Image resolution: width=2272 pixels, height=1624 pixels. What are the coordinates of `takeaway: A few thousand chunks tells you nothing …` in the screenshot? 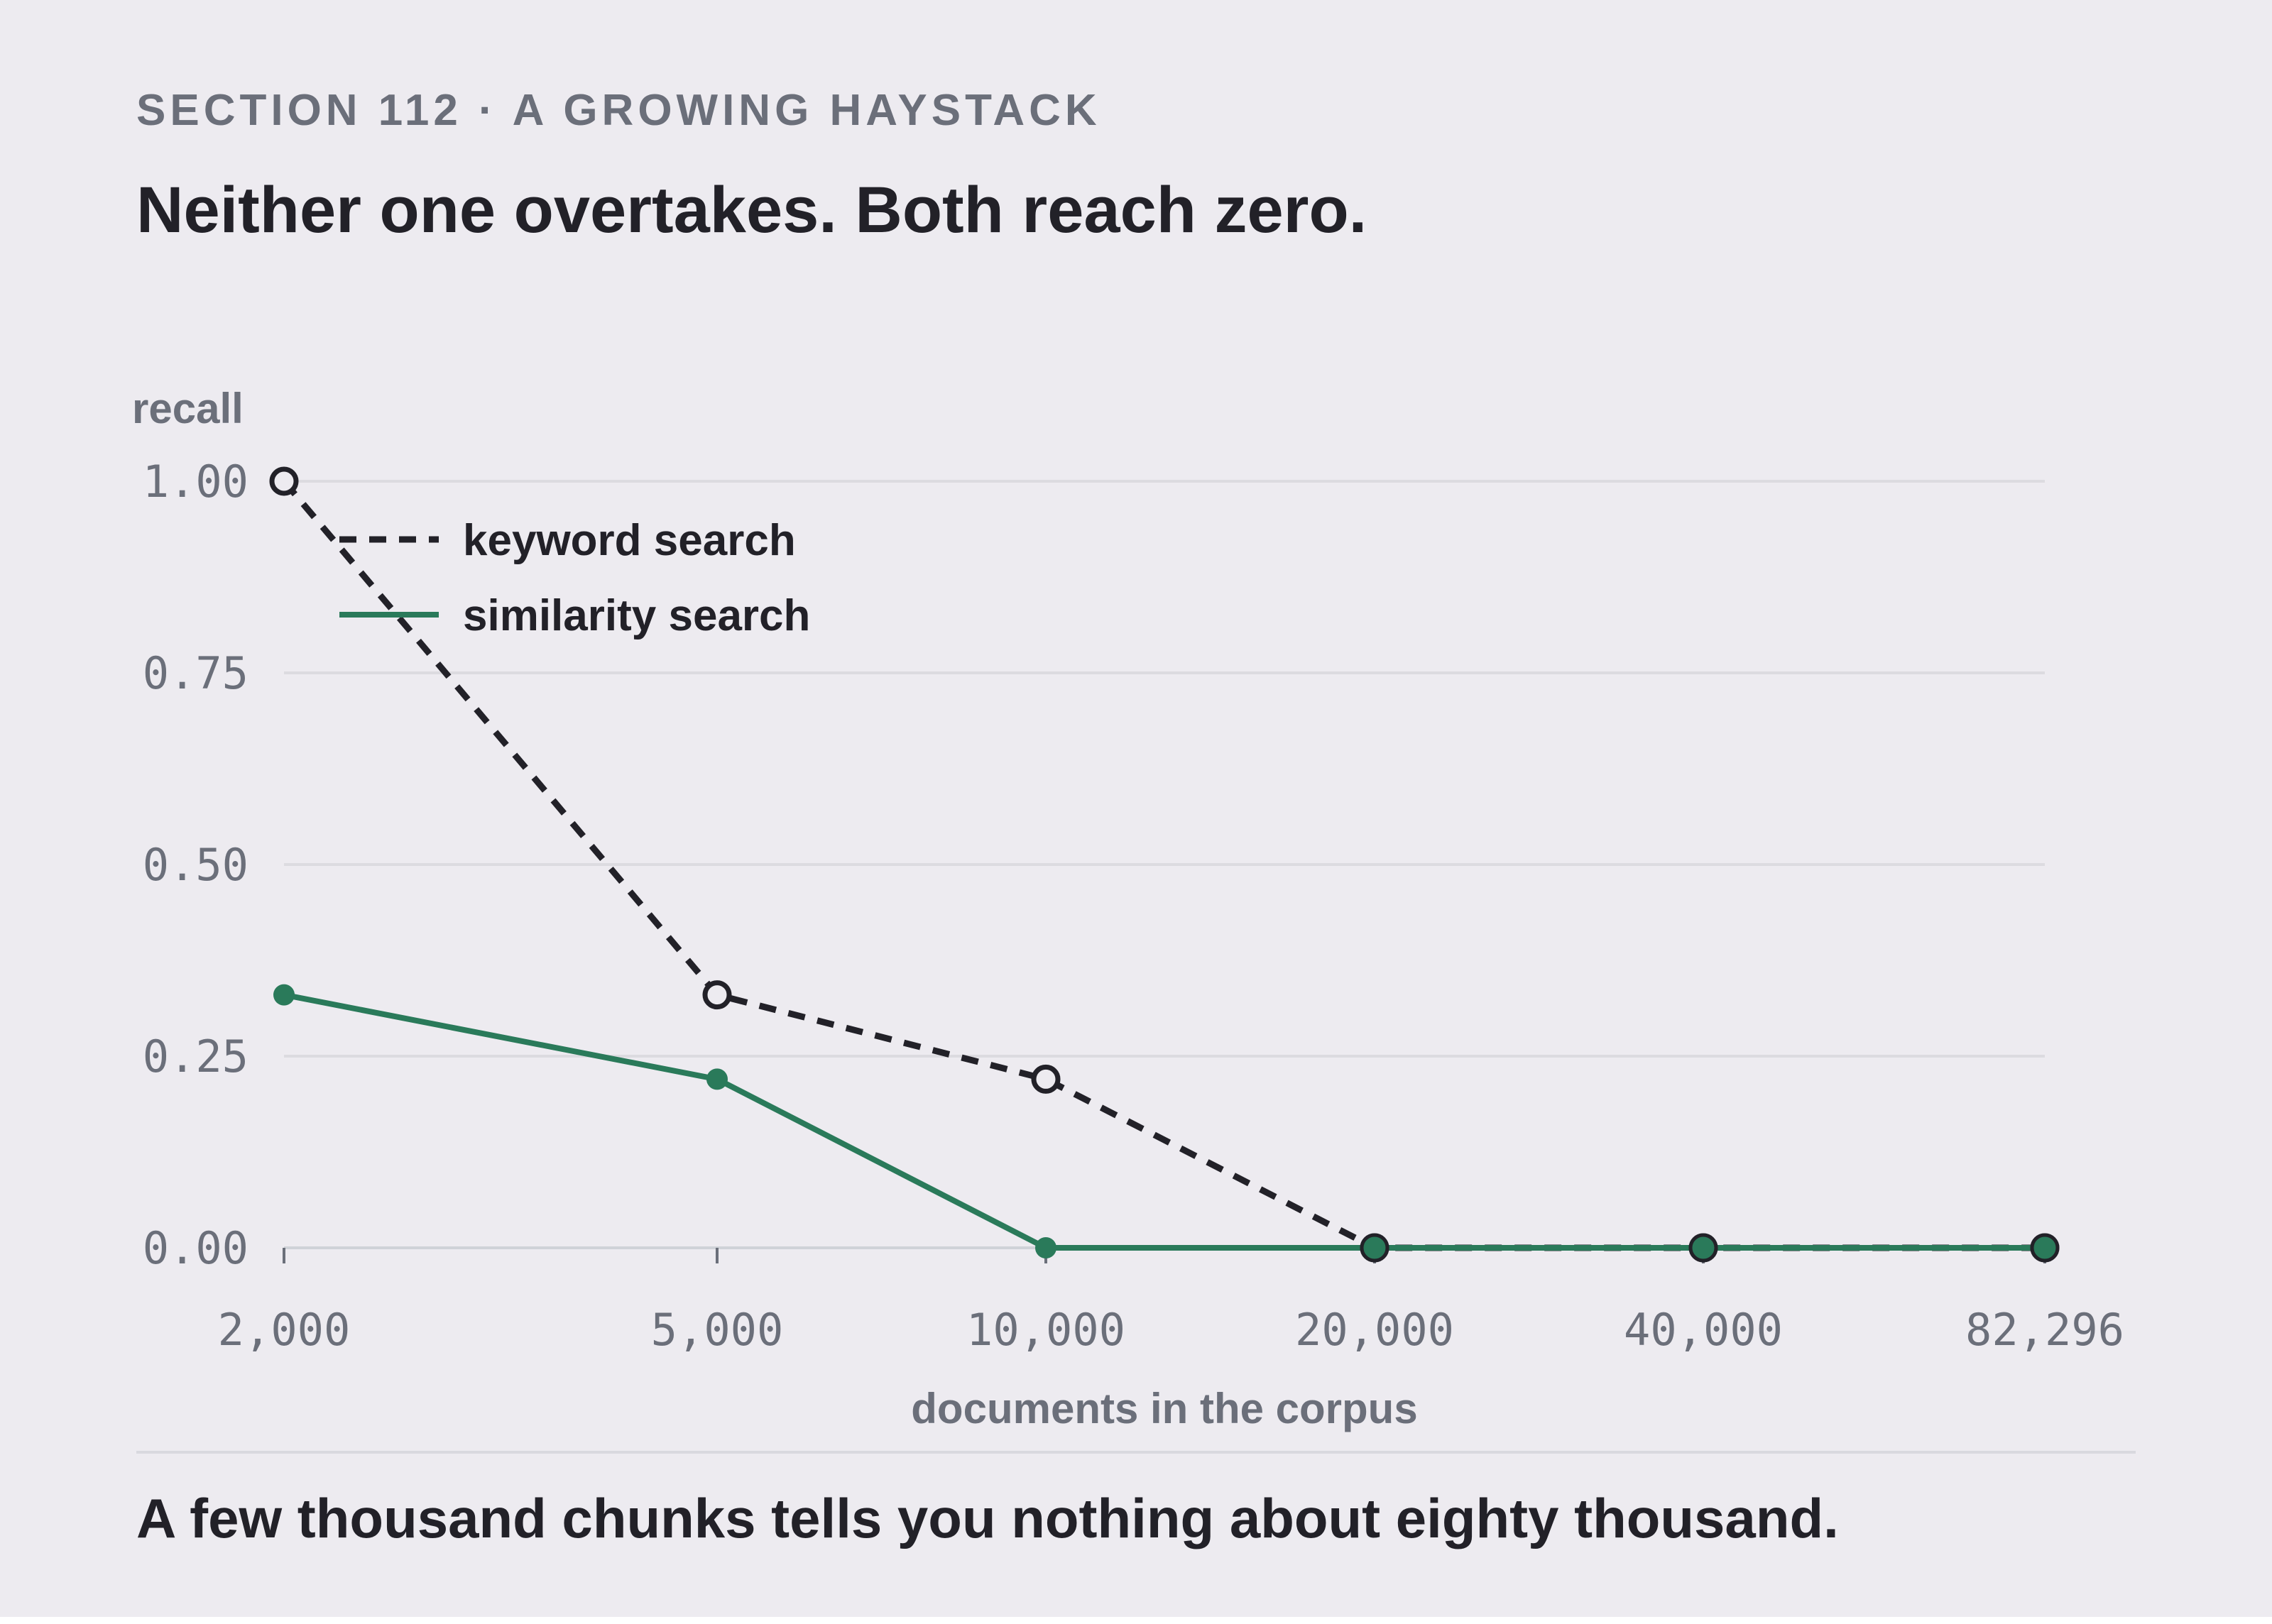 It's located at (987, 1518).